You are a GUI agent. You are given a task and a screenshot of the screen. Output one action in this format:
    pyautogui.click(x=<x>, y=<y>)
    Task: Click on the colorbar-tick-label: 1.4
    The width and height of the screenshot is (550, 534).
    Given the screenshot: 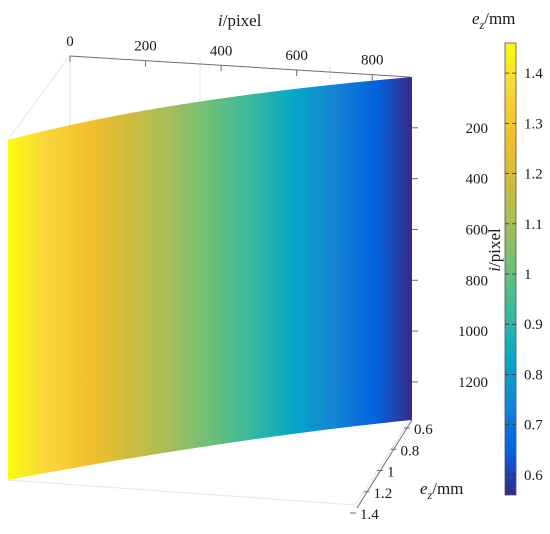 What is the action you would take?
    pyautogui.click(x=533, y=74)
    